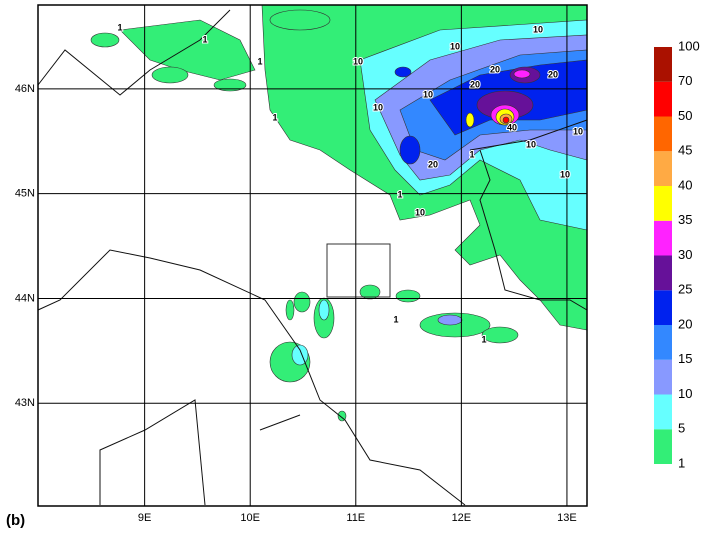 The width and height of the screenshot is (720, 545). I want to click on colorbar-label: 100, so click(689, 45).